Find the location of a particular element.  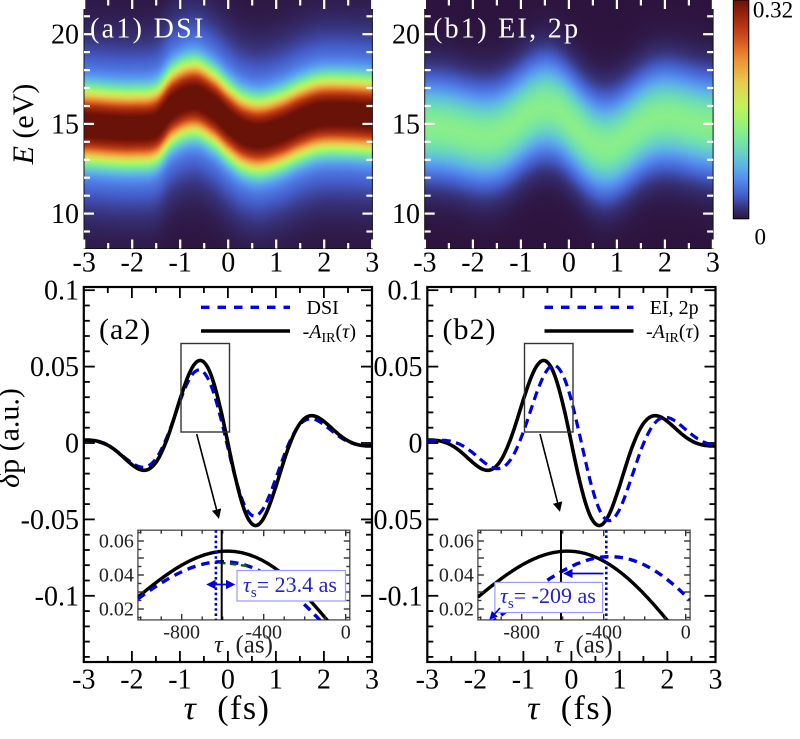

svg-text: τs= 23.4 as is located at coordinates (290, 586).